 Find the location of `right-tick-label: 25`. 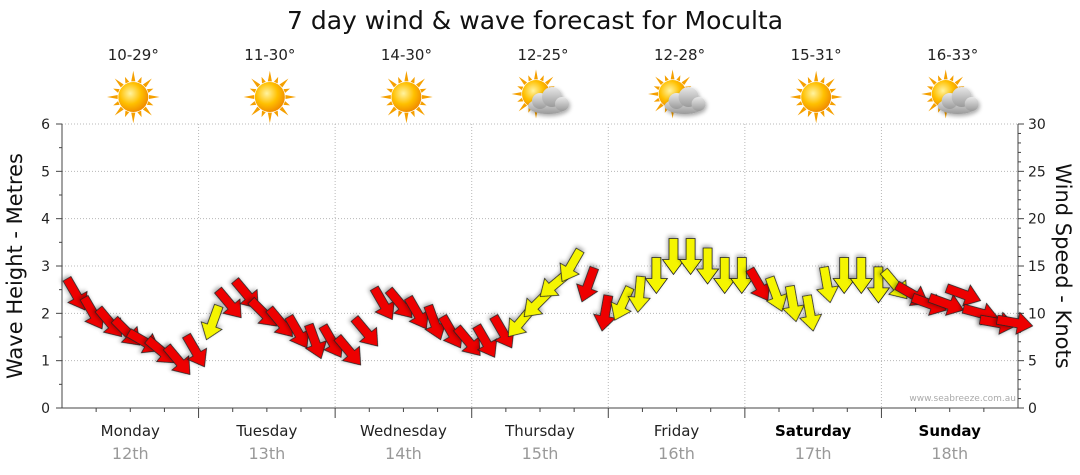

right-tick-label: 25 is located at coordinates (1037, 172).